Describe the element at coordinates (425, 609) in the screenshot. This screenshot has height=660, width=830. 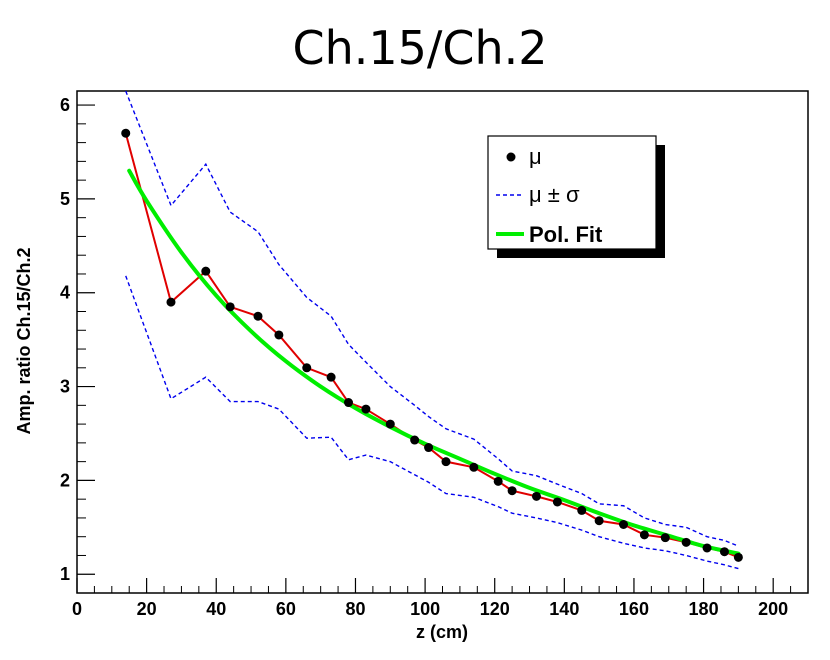
I see `x-tick-label: 100` at that location.